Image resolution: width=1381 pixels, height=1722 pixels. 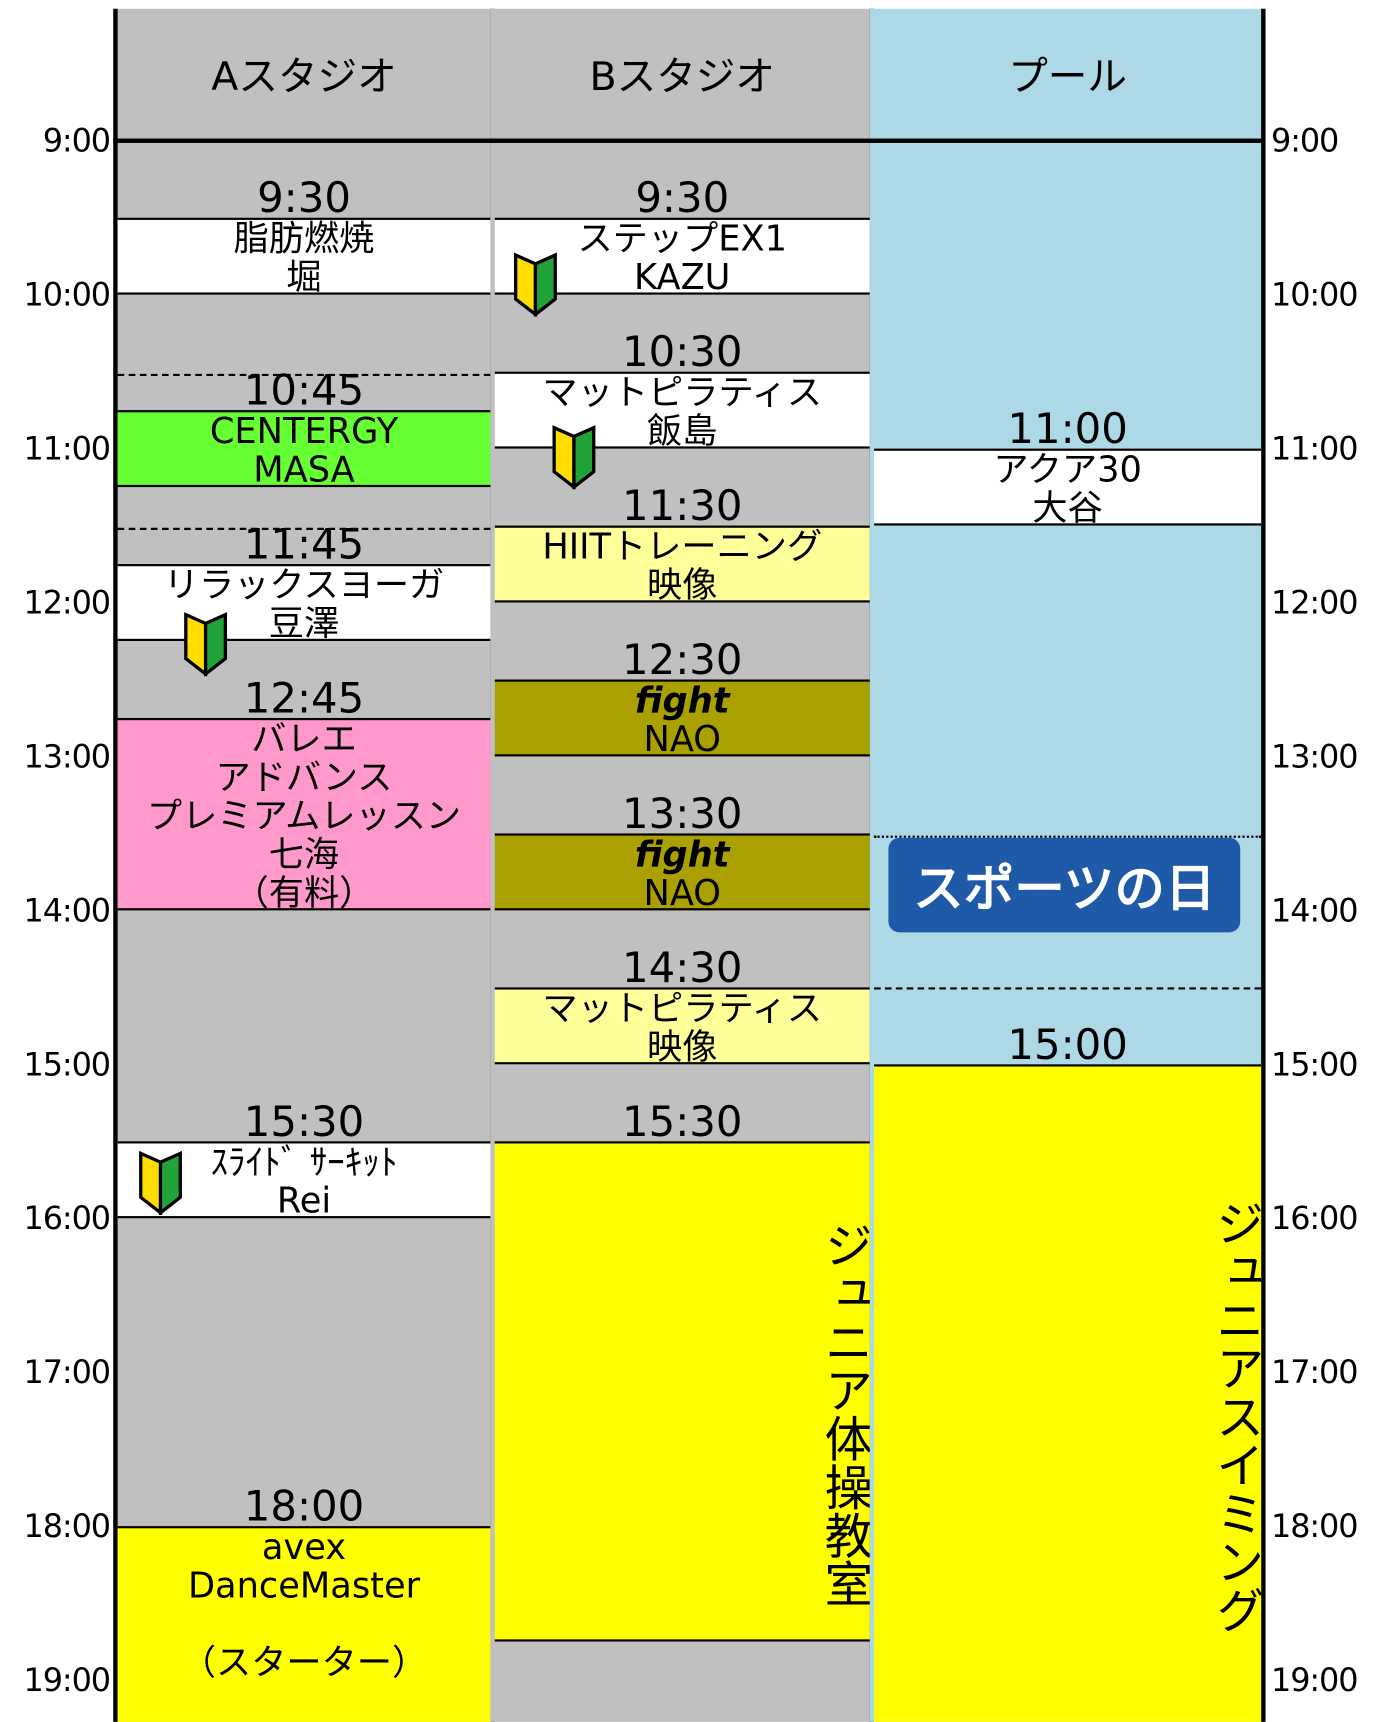 I want to click on time-label: 10:45, so click(x=304, y=390).